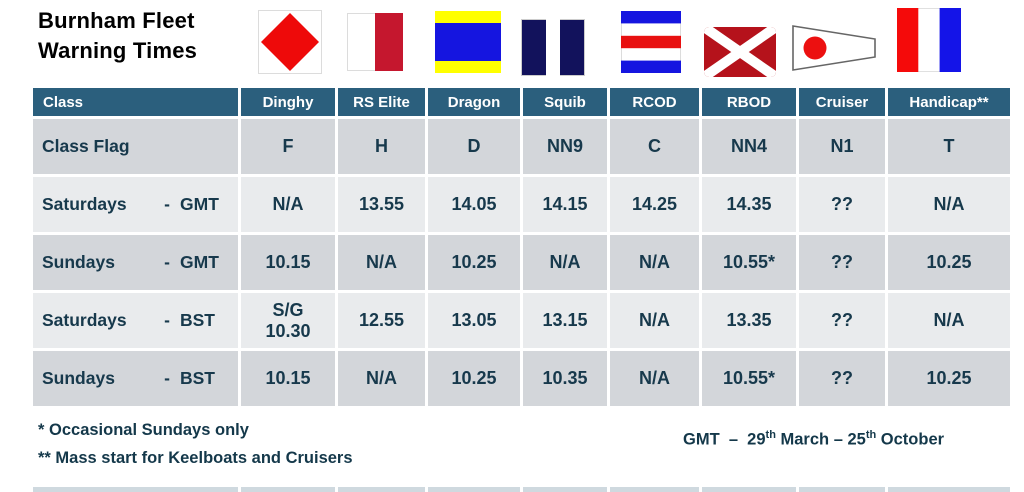  What do you see at coordinates (135, 262) in the screenshot?
I see `row-label-sundays-gmt: Sundays - GMT` at bounding box center [135, 262].